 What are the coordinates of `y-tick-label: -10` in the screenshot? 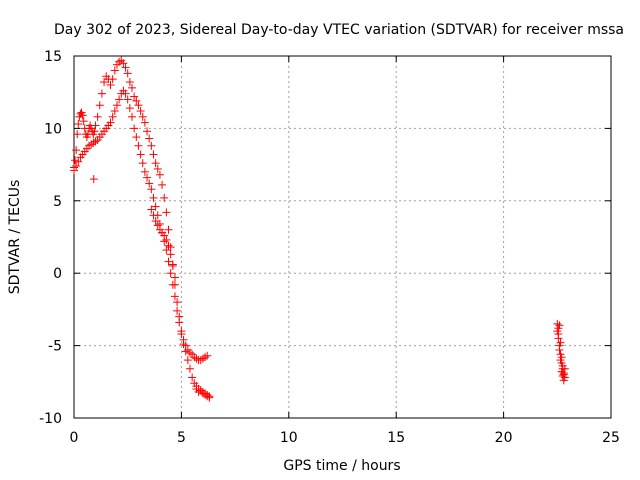 It's located at (50, 419).